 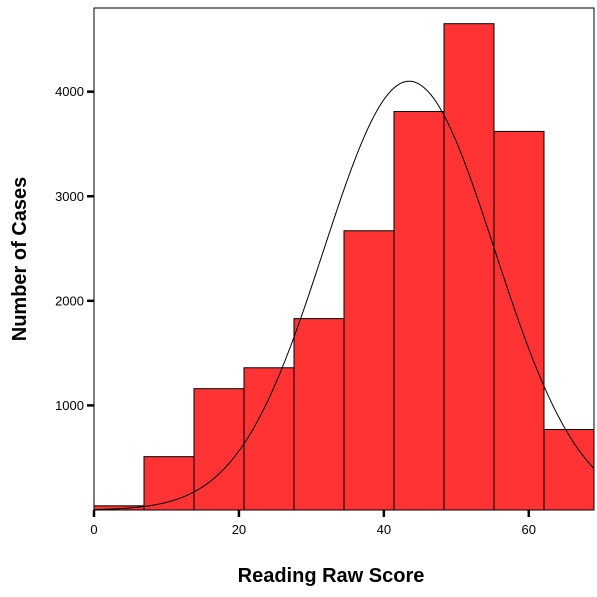 What do you see at coordinates (529, 529) in the screenshot?
I see `x-tick-label: 60` at bounding box center [529, 529].